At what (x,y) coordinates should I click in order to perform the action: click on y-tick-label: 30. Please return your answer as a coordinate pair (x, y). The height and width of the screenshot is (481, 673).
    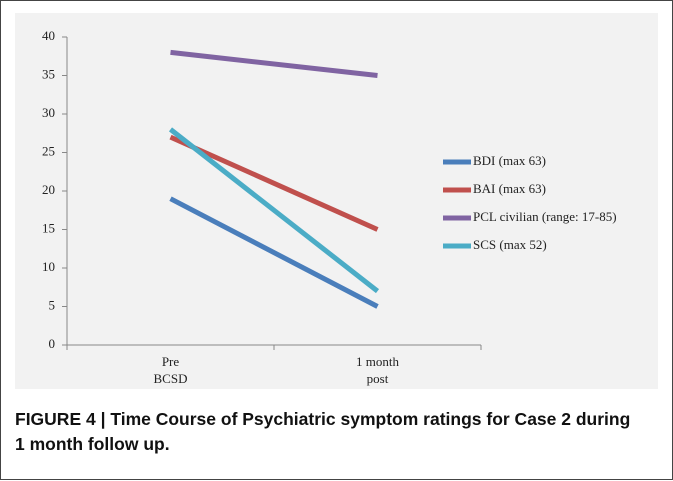
    Looking at the image, I should click on (48, 112).